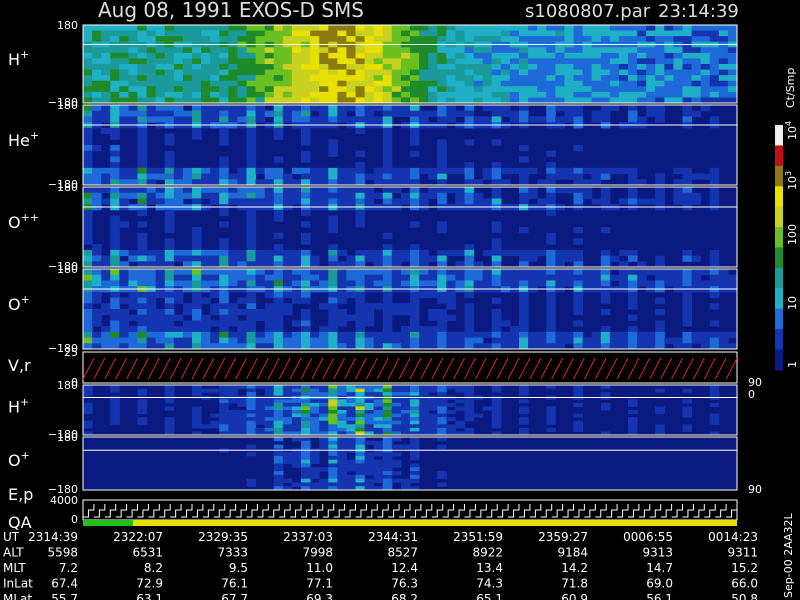  What do you see at coordinates (410, 463) in the screenshot?
I see `panel` at bounding box center [410, 463].